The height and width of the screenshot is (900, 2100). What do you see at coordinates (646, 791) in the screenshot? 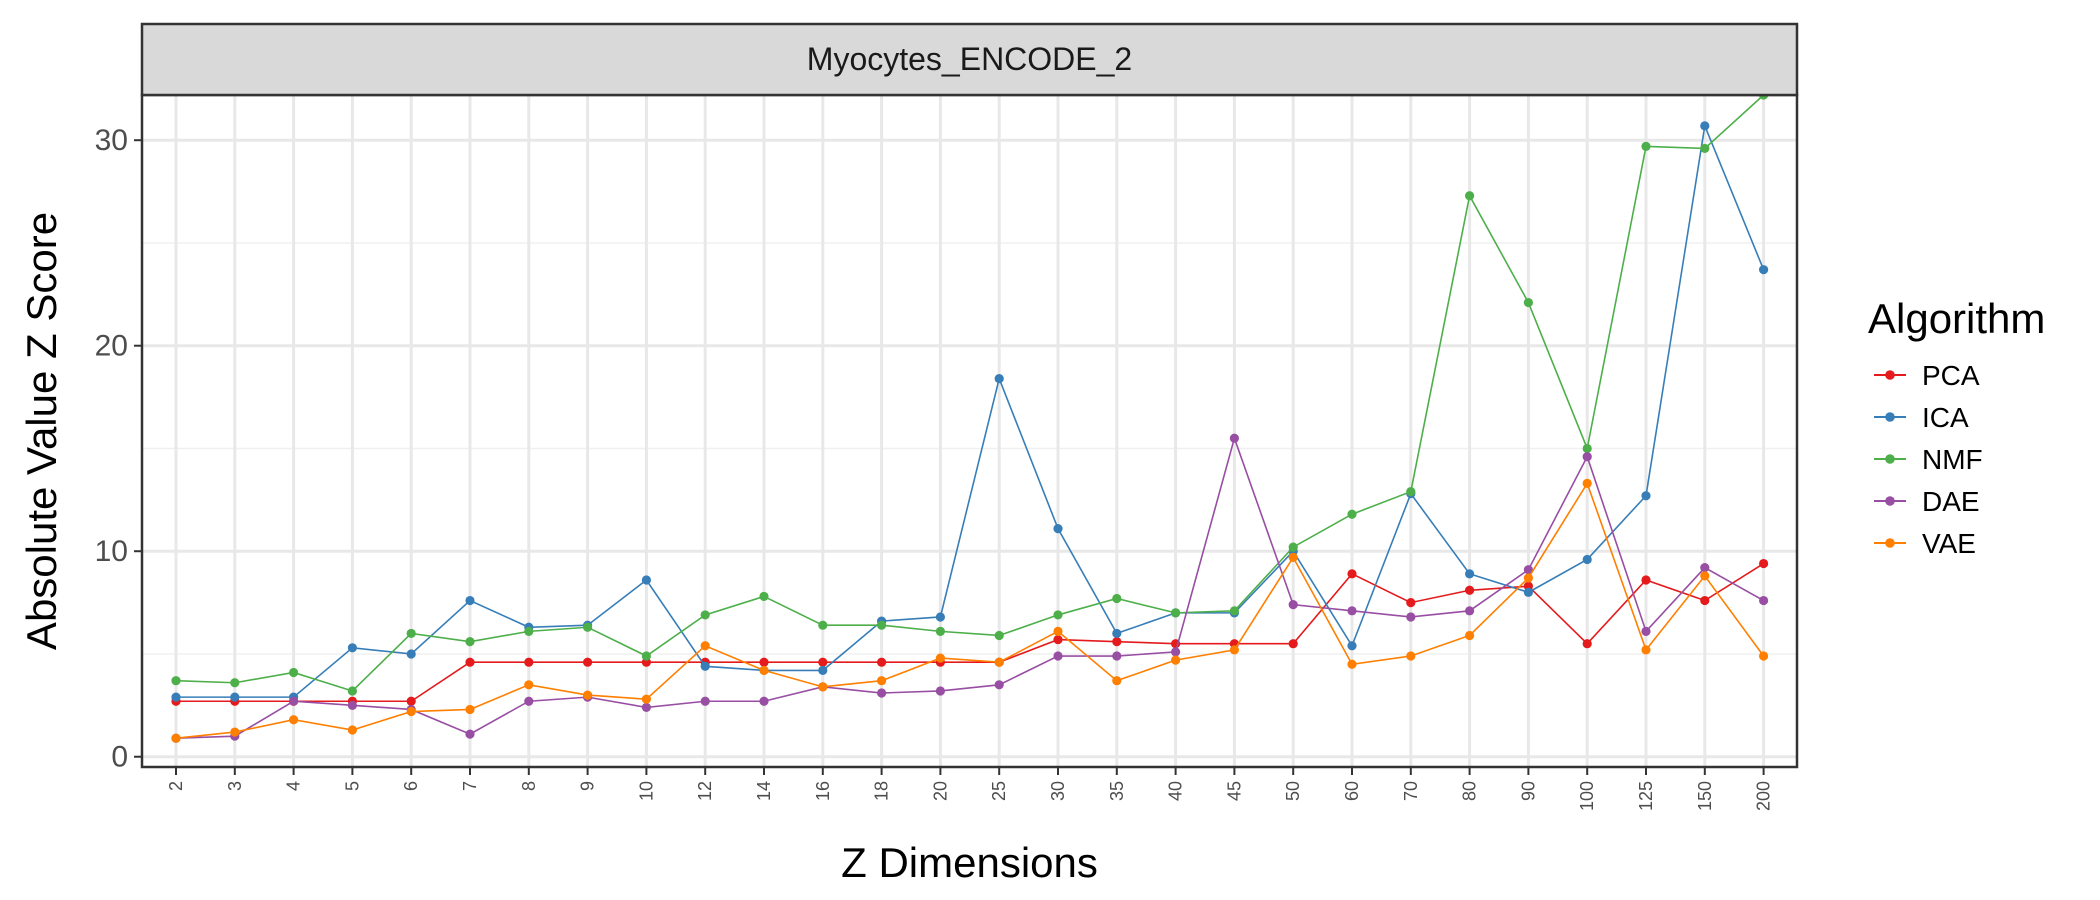
I see `x-tick-label: 10` at bounding box center [646, 791].